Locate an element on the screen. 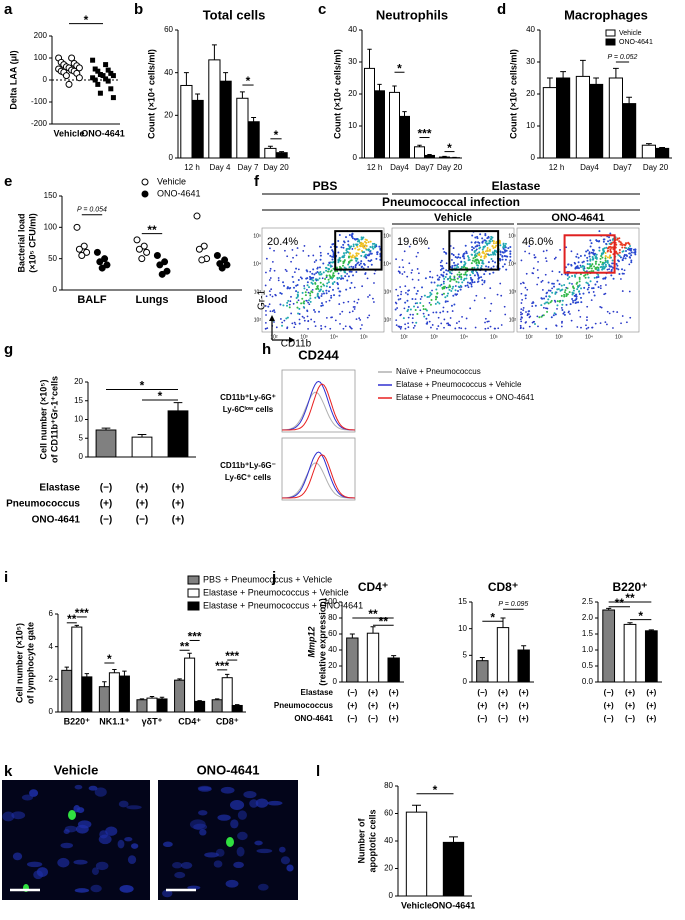 The image size is (685, 920). x-tick-label: B220⁺ is located at coordinates (77, 721).